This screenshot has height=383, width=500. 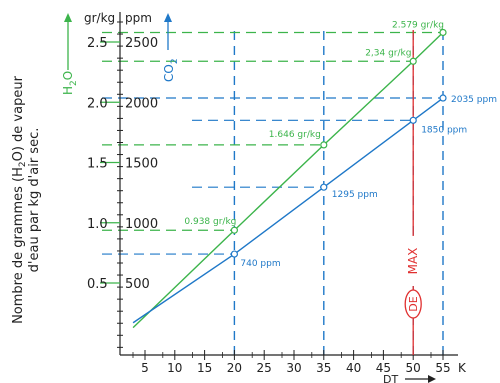 What do you see at coordinates (19, 199) in the screenshot?
I see `y-axis-title-line1: Nombre de grammes (H2O) de vapeur` at bounding box center [19, 199].